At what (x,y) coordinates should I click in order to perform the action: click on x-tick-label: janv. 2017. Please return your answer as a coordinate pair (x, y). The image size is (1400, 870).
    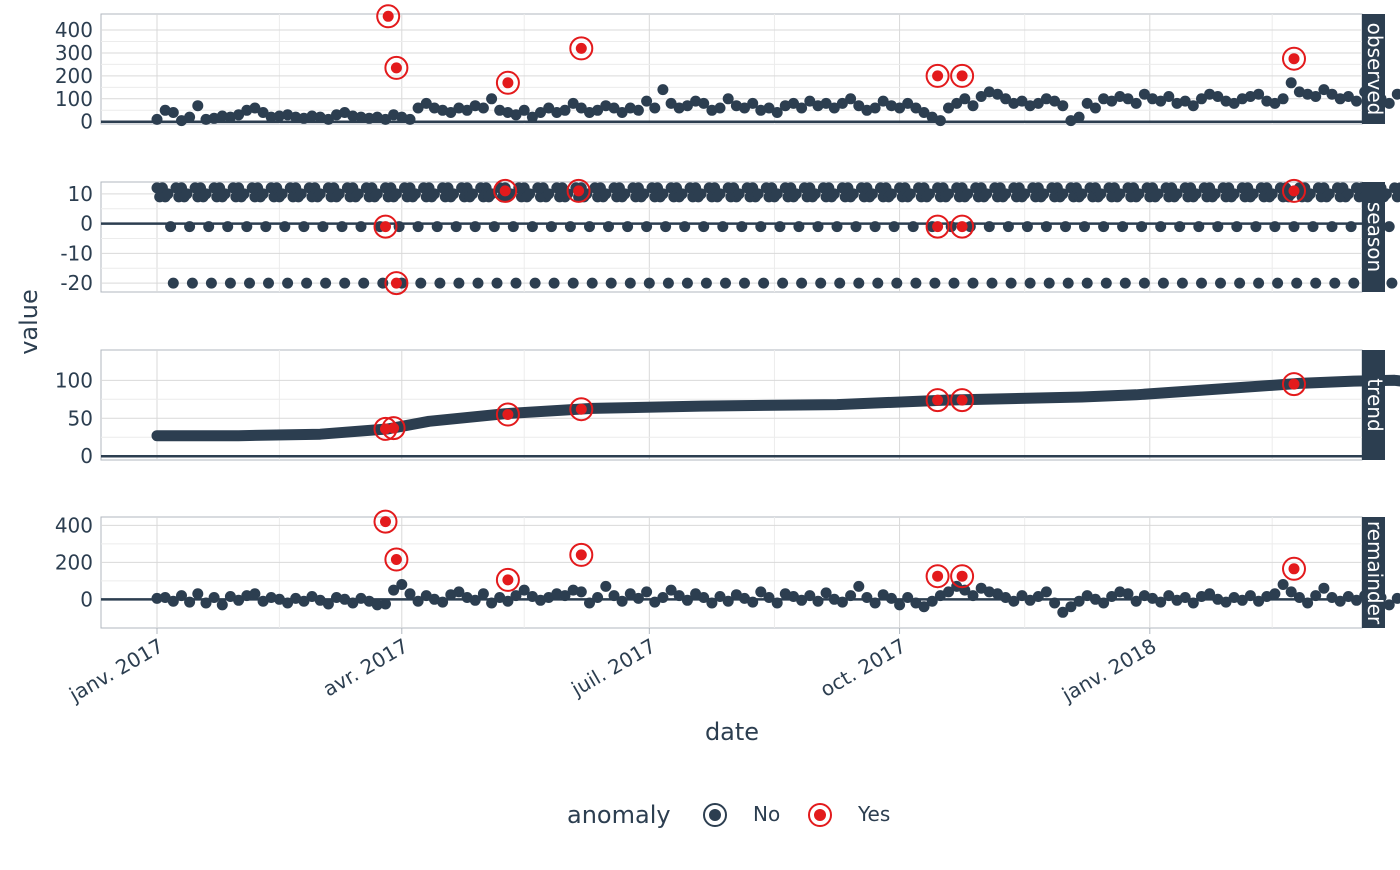
    Looking at the image, I should click on (115, 670).